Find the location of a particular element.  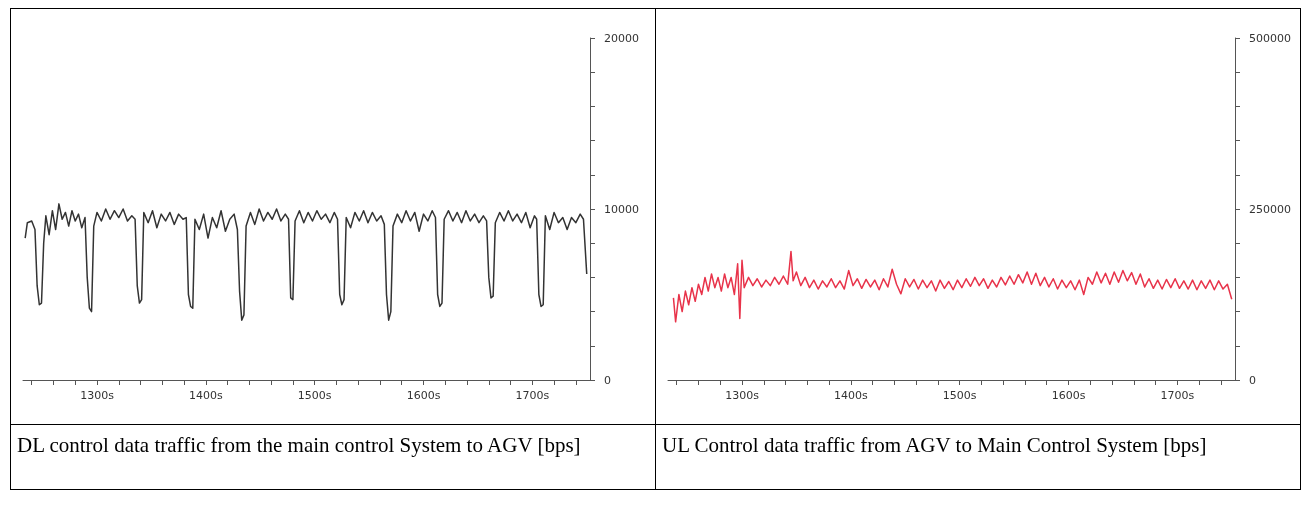

y-tick-label: 20000 is located at coordinates (621, 38).